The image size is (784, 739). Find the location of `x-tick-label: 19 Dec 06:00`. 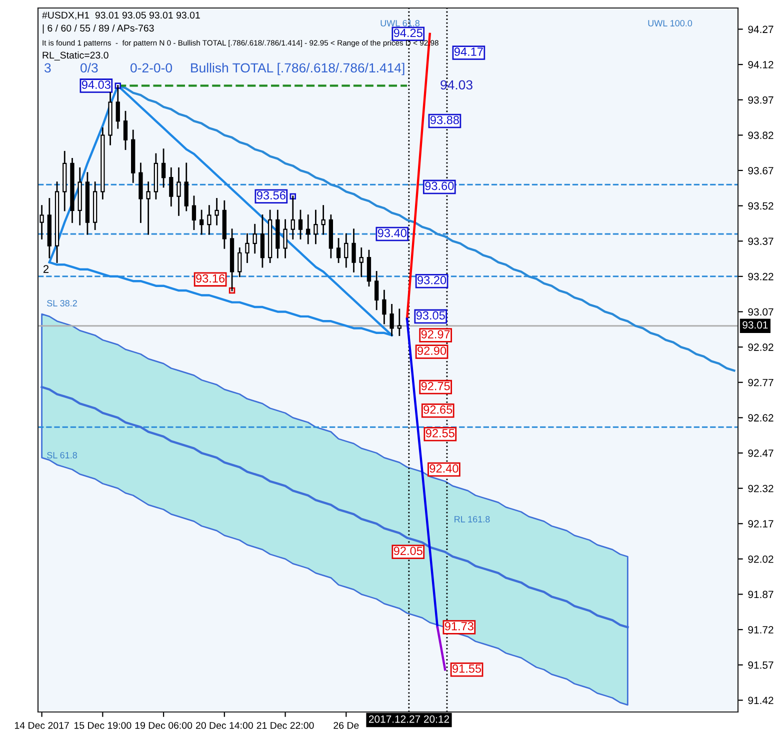

x-tick-label: 19 Dec 06:00 is located at coordinates (163, 725).